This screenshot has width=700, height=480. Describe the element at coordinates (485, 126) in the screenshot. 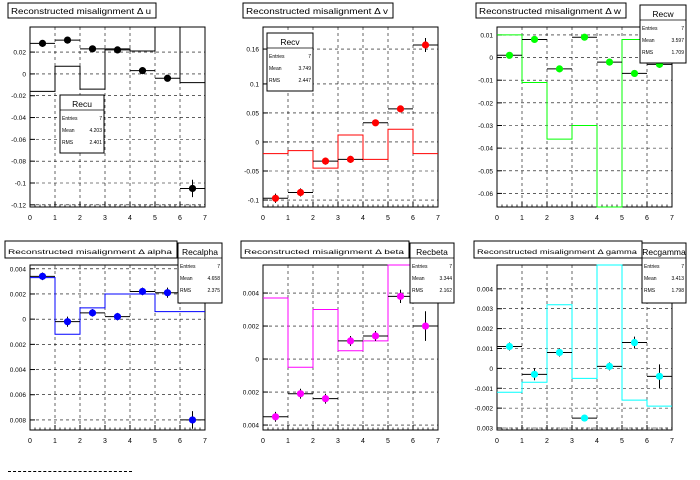

I see `y-tick-label: -0.03` at that location.